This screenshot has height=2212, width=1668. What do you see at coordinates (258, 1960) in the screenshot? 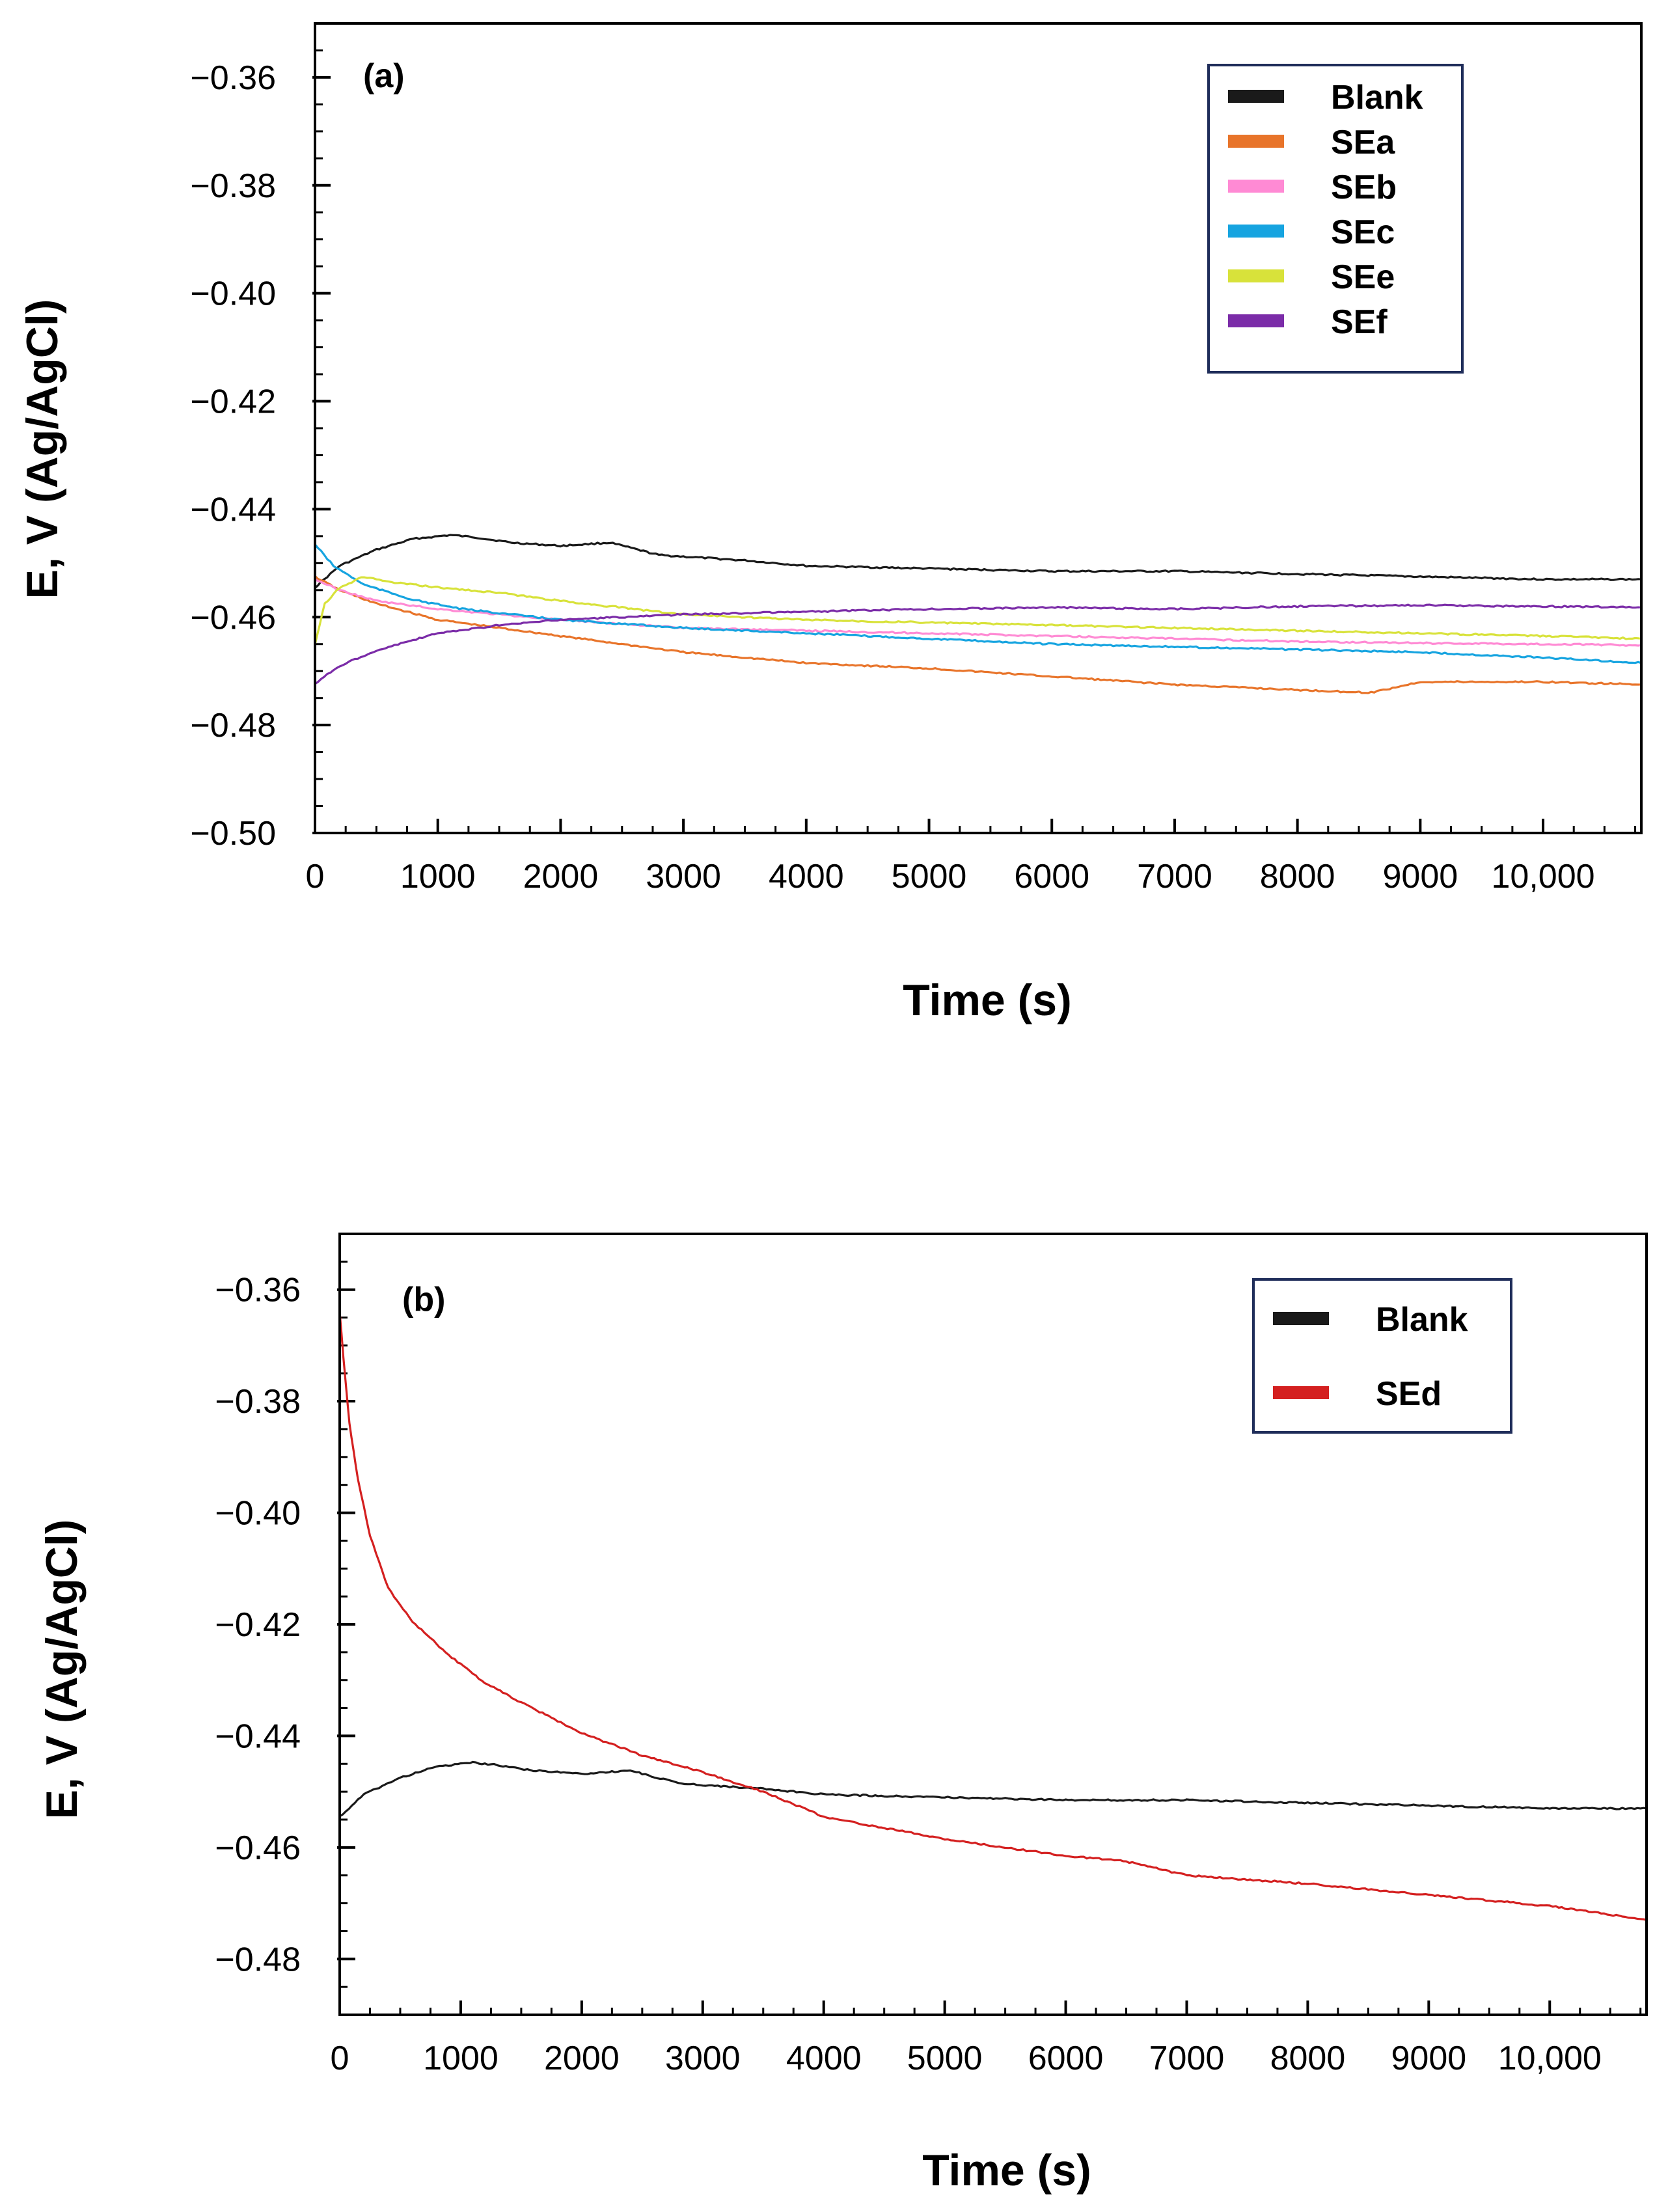
I see `b-y-tick-label: −0.48` at bounding box center [258, 1960].